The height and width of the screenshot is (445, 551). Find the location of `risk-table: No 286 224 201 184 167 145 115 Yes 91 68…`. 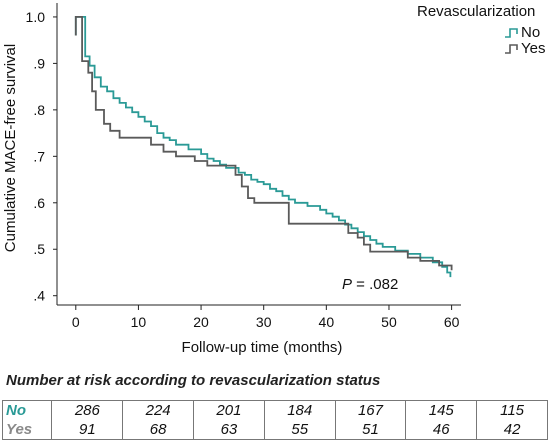

risk-table: No 286 224 201 184 167 145 115 Yes 91 68… is located at coordinates (274, 420).